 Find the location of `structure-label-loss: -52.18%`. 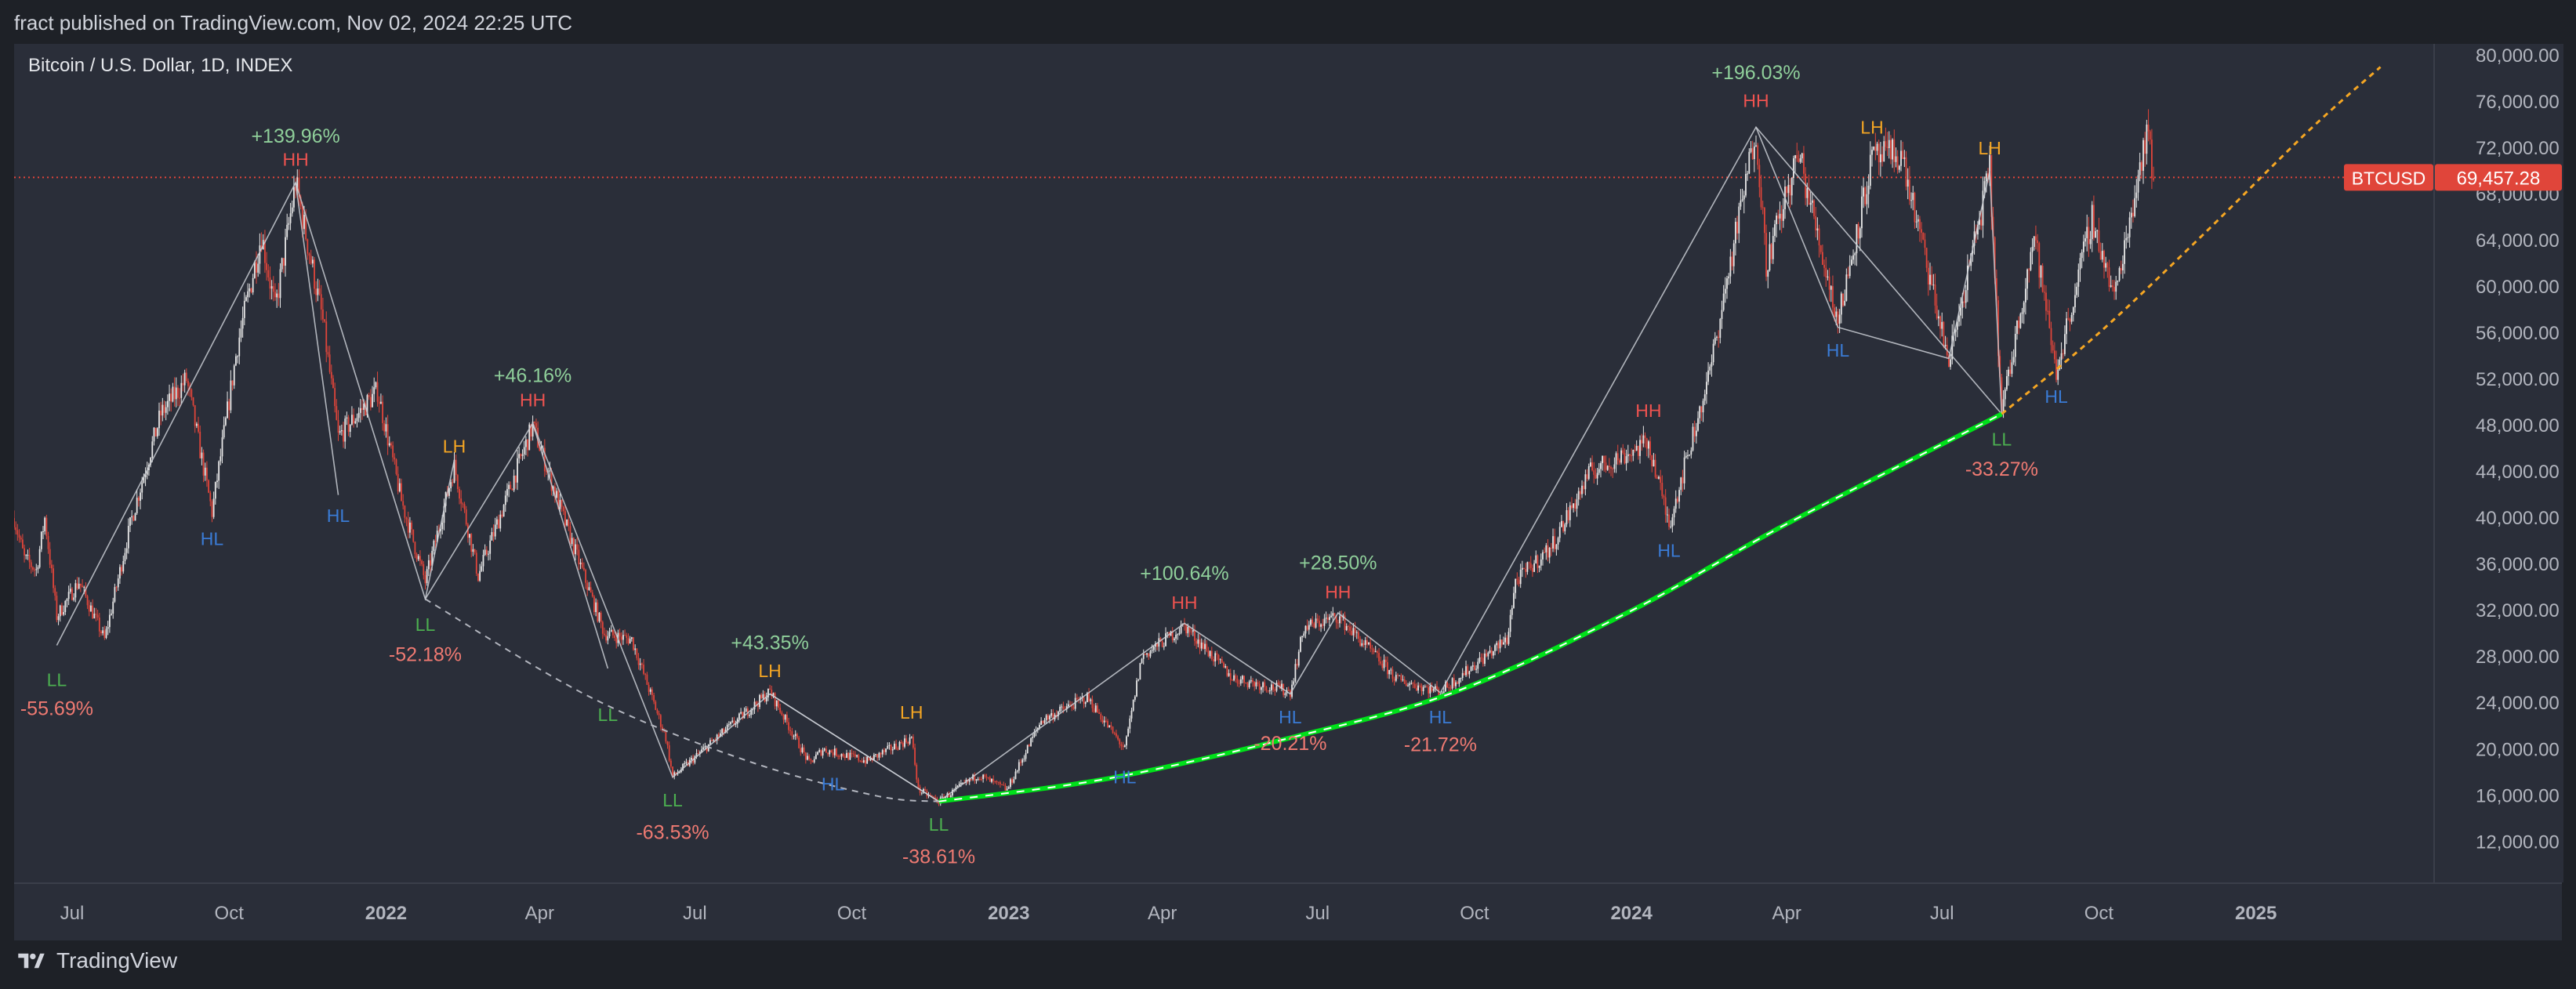

structure-label-loss: -52.18% is located at coordinates (426, 654).